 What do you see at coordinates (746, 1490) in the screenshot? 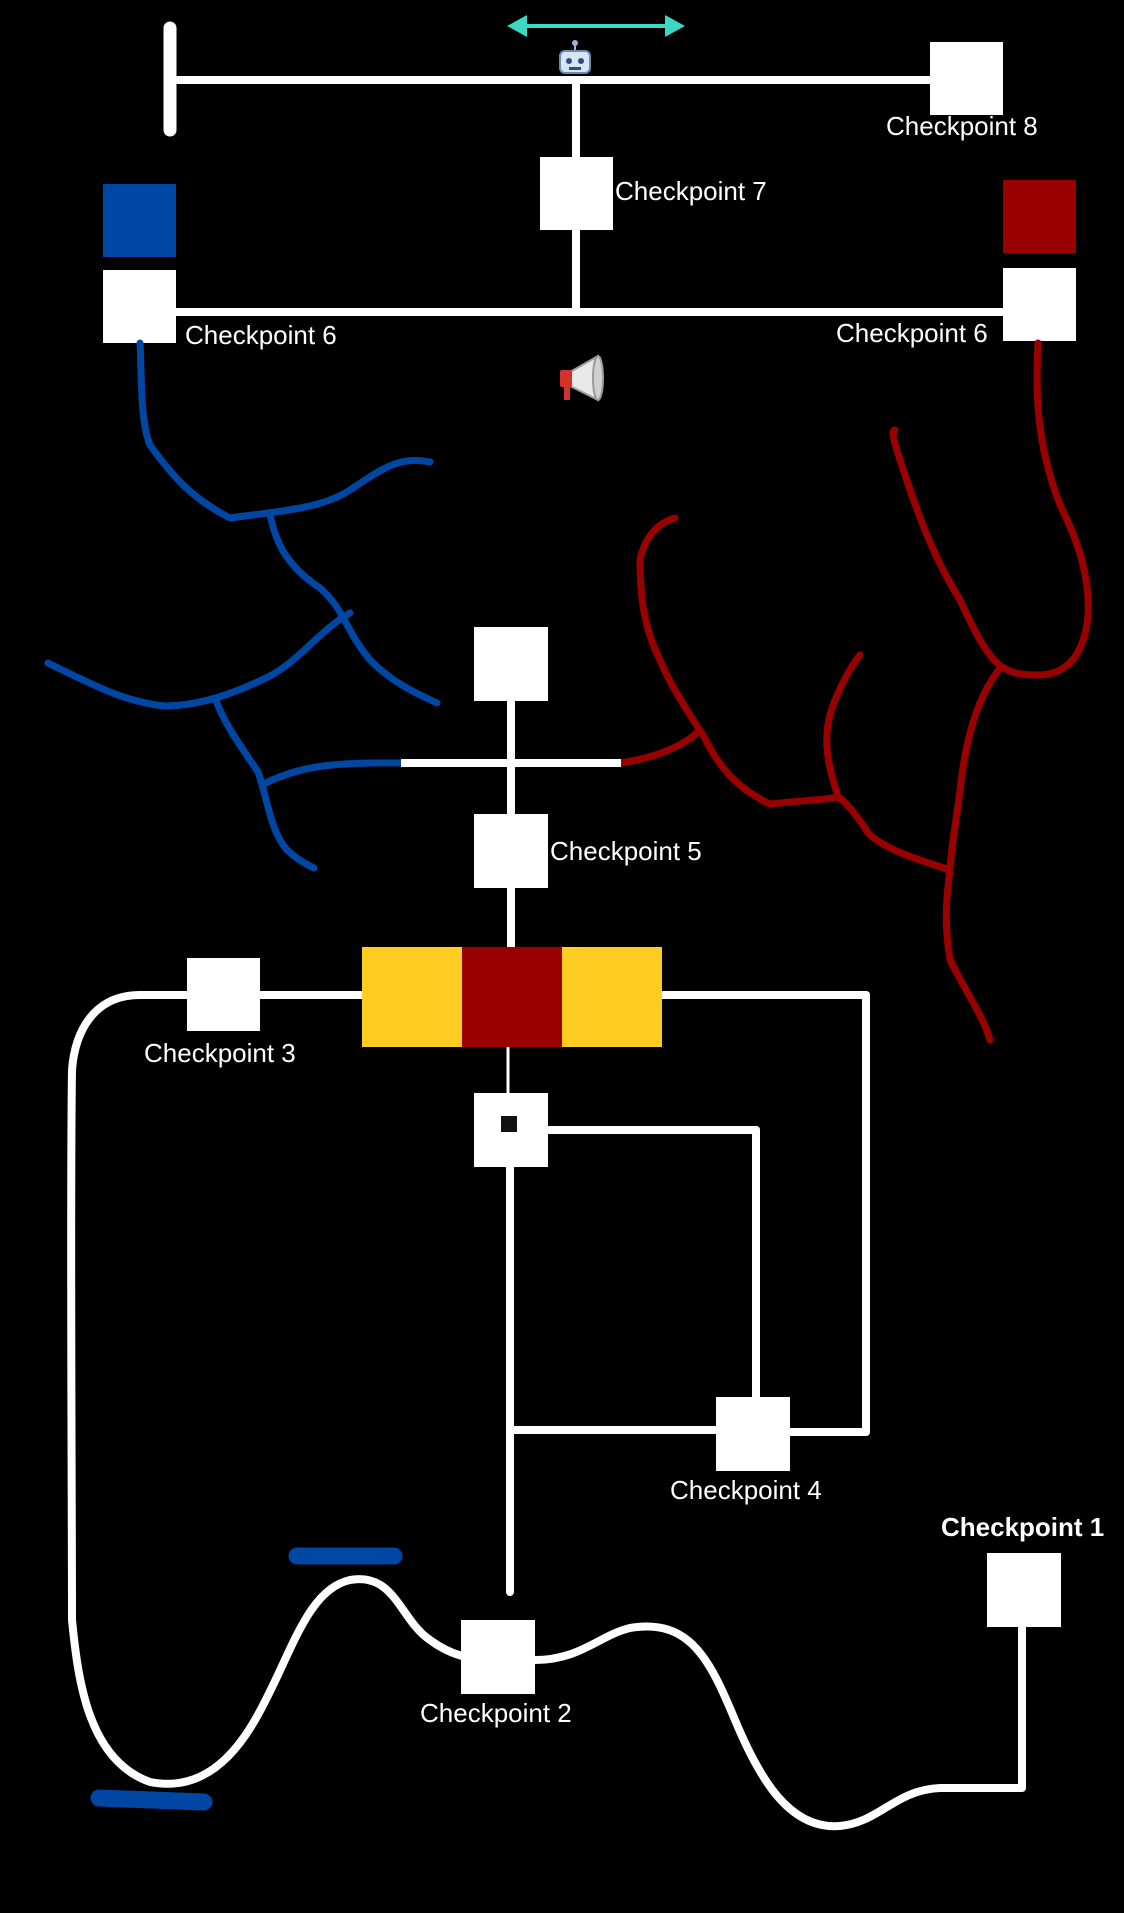
I see `checkpoint-4-label: Checkpoint 4` at bounding box center [746, 1490].